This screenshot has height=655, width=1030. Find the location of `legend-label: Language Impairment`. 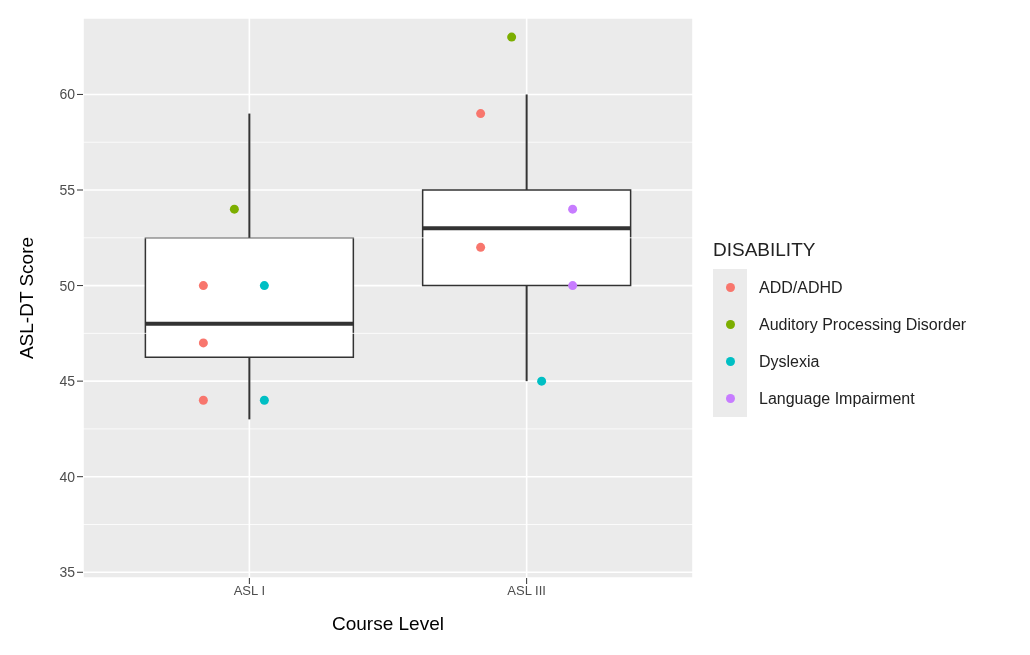

legend-label: Language Impairment is located at coordinates (837, 398).